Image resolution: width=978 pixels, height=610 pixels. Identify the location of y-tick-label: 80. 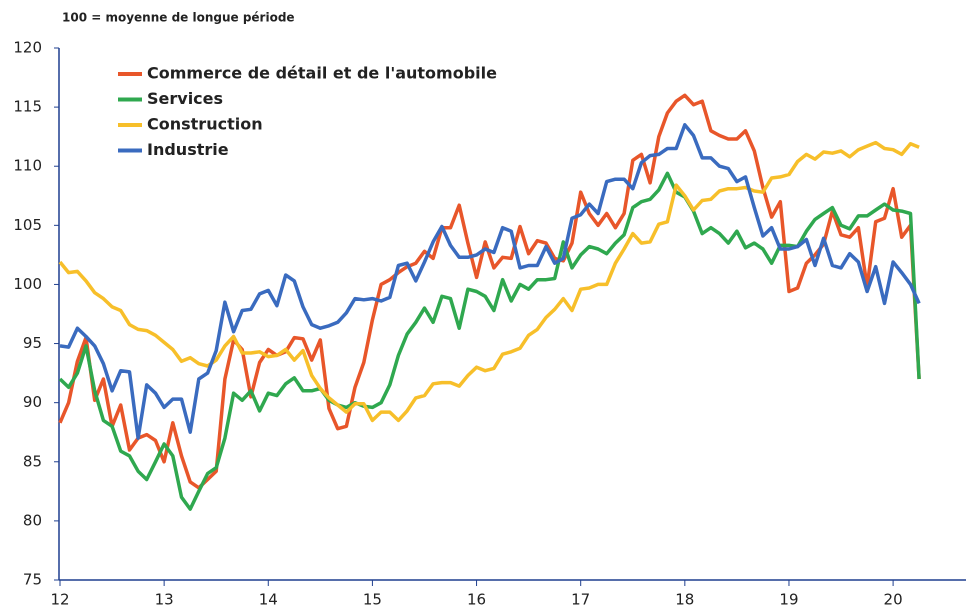
(32, 520).